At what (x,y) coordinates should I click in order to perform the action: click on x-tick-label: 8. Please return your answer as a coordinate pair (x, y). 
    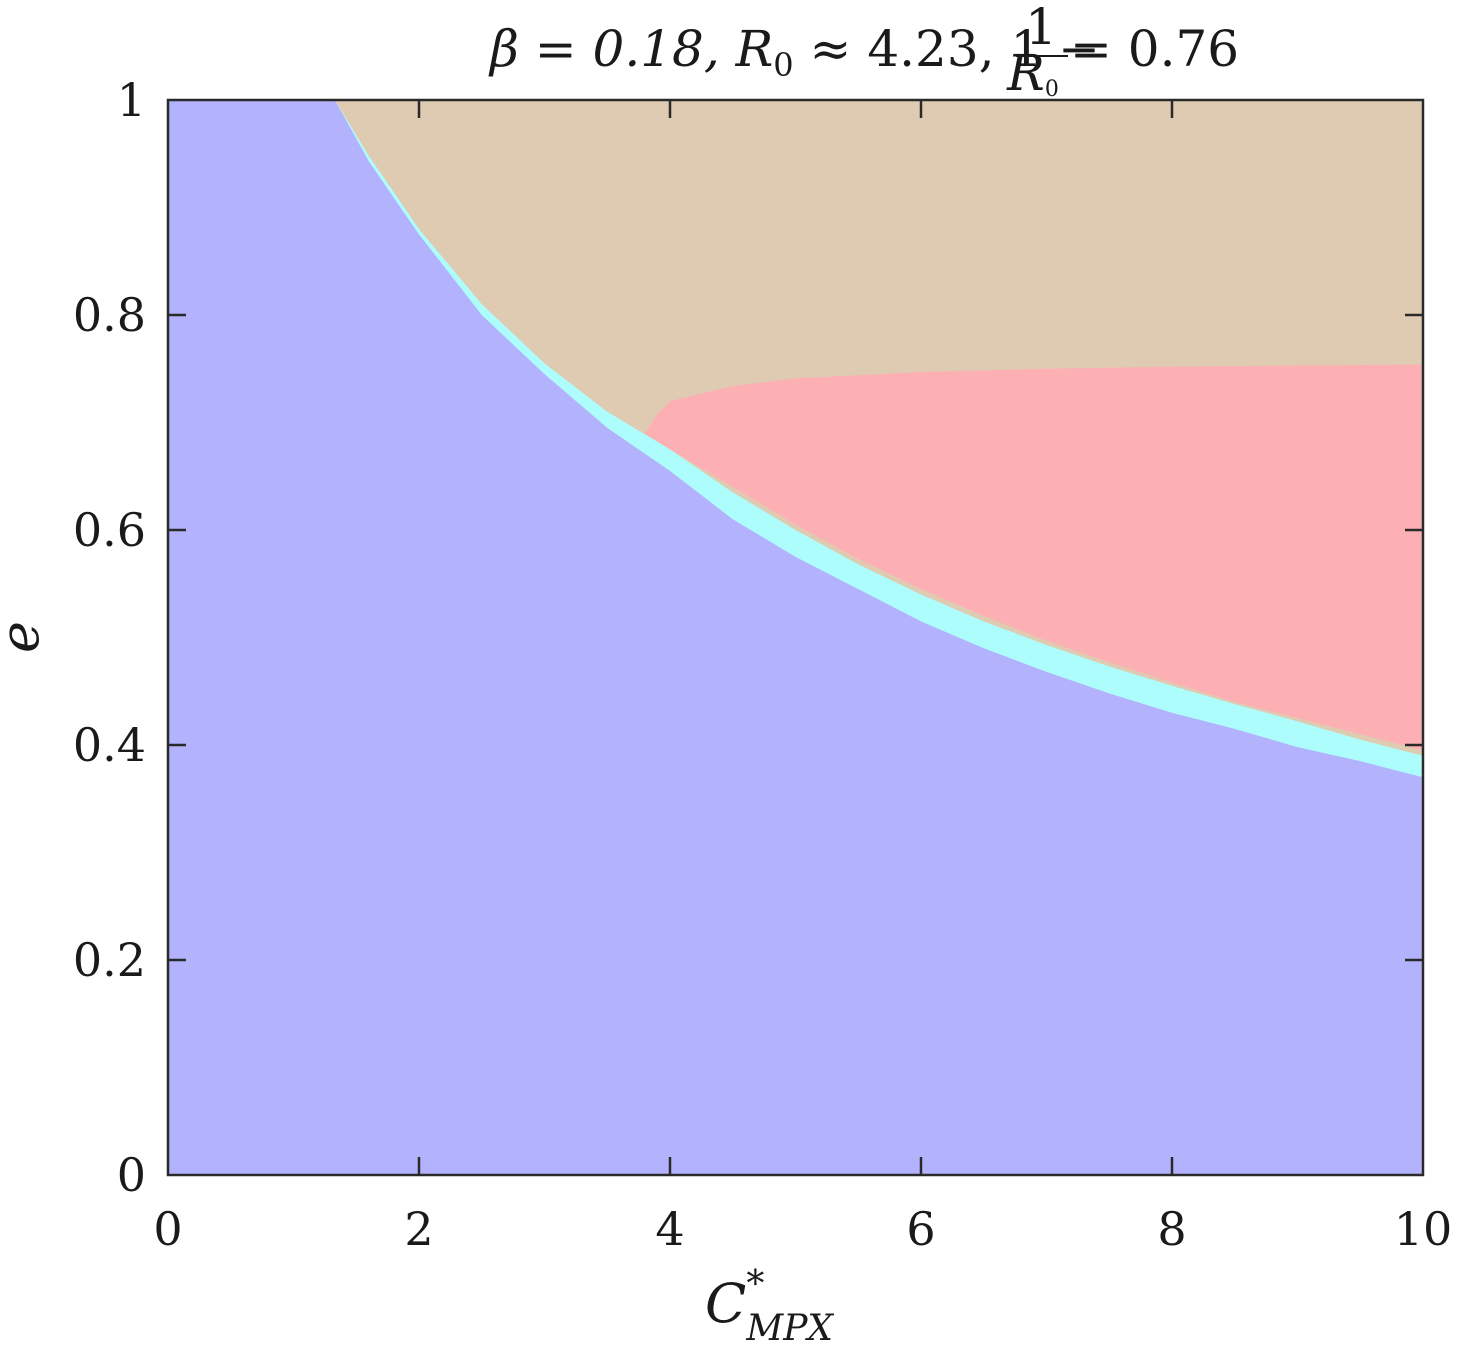
    Looking at the image, I should click on (1171, 1229).